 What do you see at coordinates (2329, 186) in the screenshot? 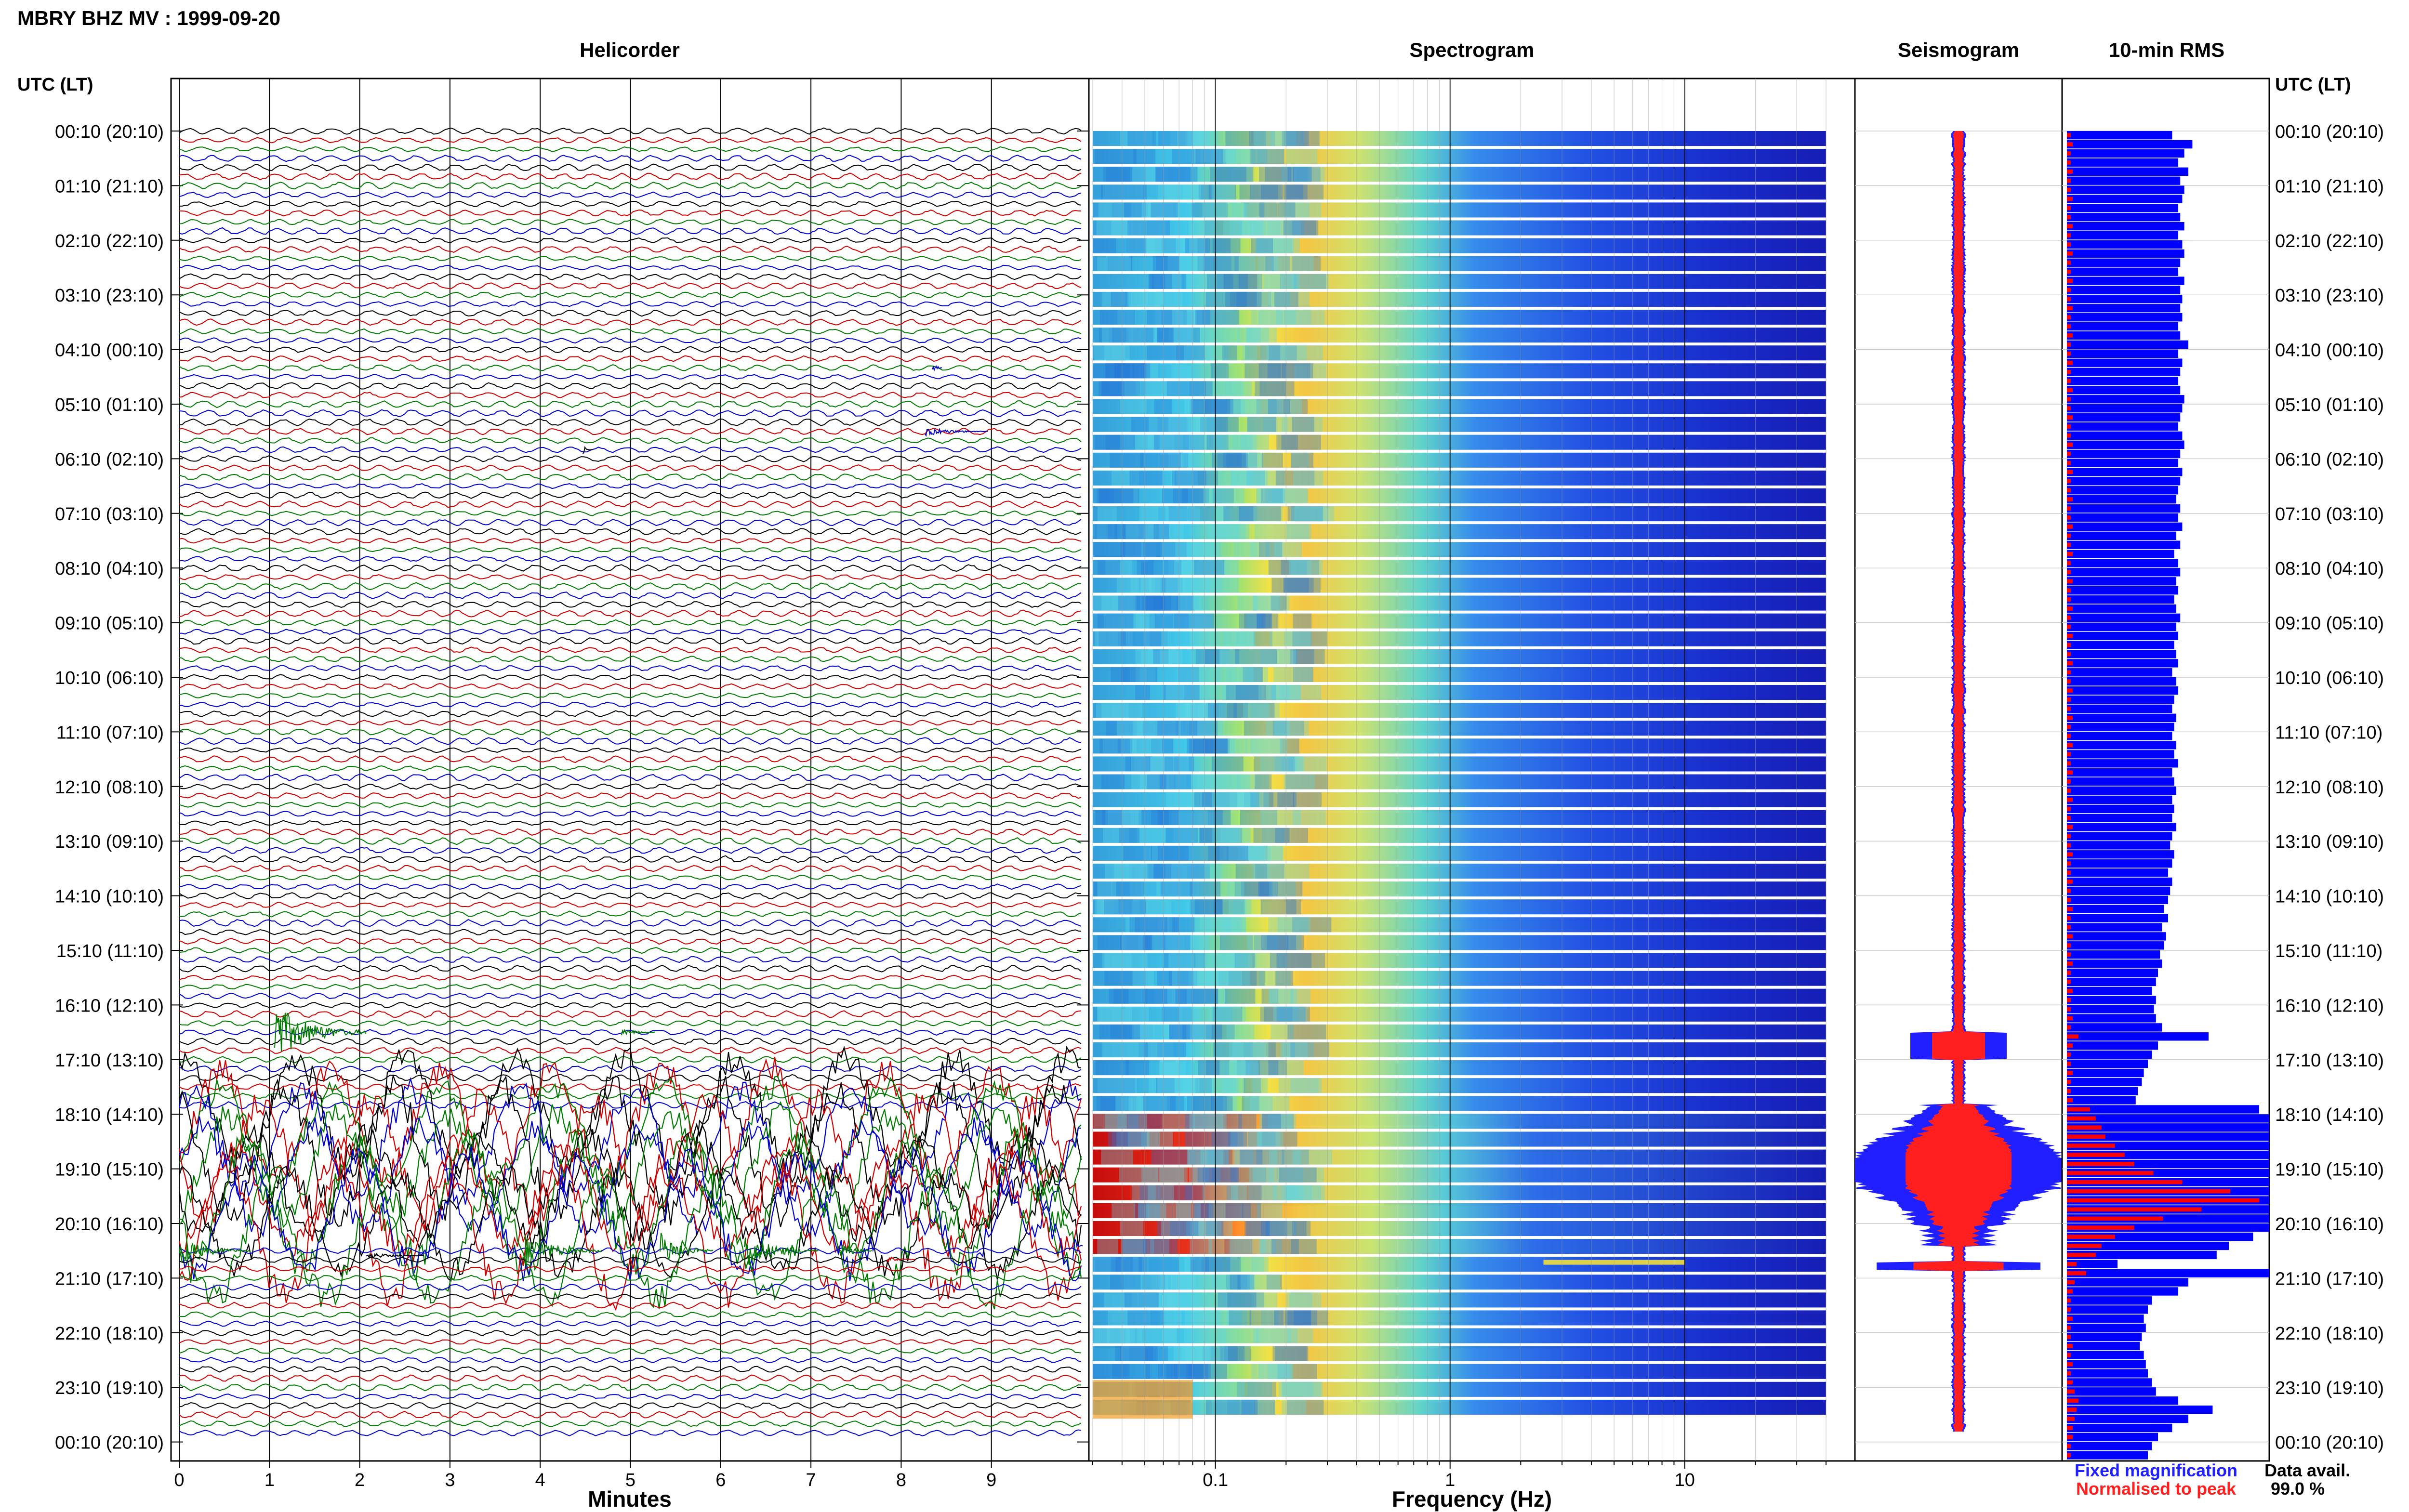
I see `time-label-right: 01:10 (21:10)` at bounding box center [2329, 186].